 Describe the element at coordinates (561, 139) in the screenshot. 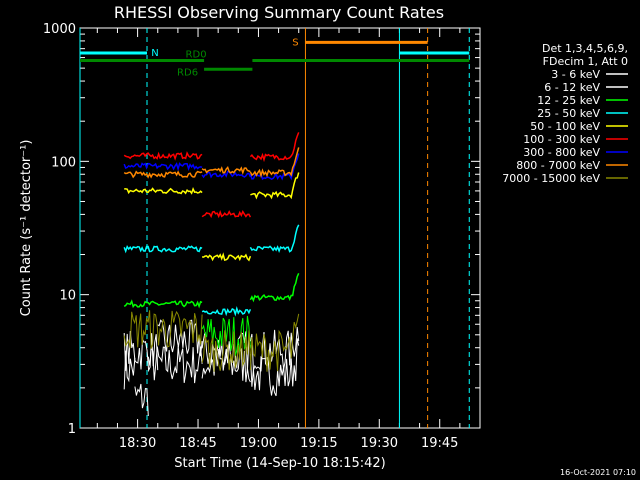

I see `legend-label-100-300-kev: 100 - 300 keV` at that location.